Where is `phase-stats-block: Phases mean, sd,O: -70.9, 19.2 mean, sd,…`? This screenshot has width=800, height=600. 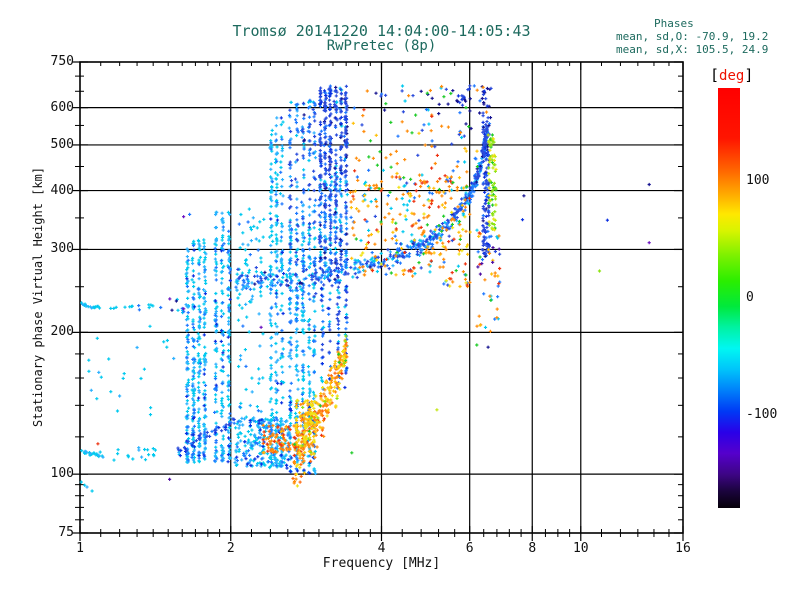 phase-stats-block: Phases mean, sd,O: -70.9, 19.2 mean, sd,… is located at coordinates (706, 36).